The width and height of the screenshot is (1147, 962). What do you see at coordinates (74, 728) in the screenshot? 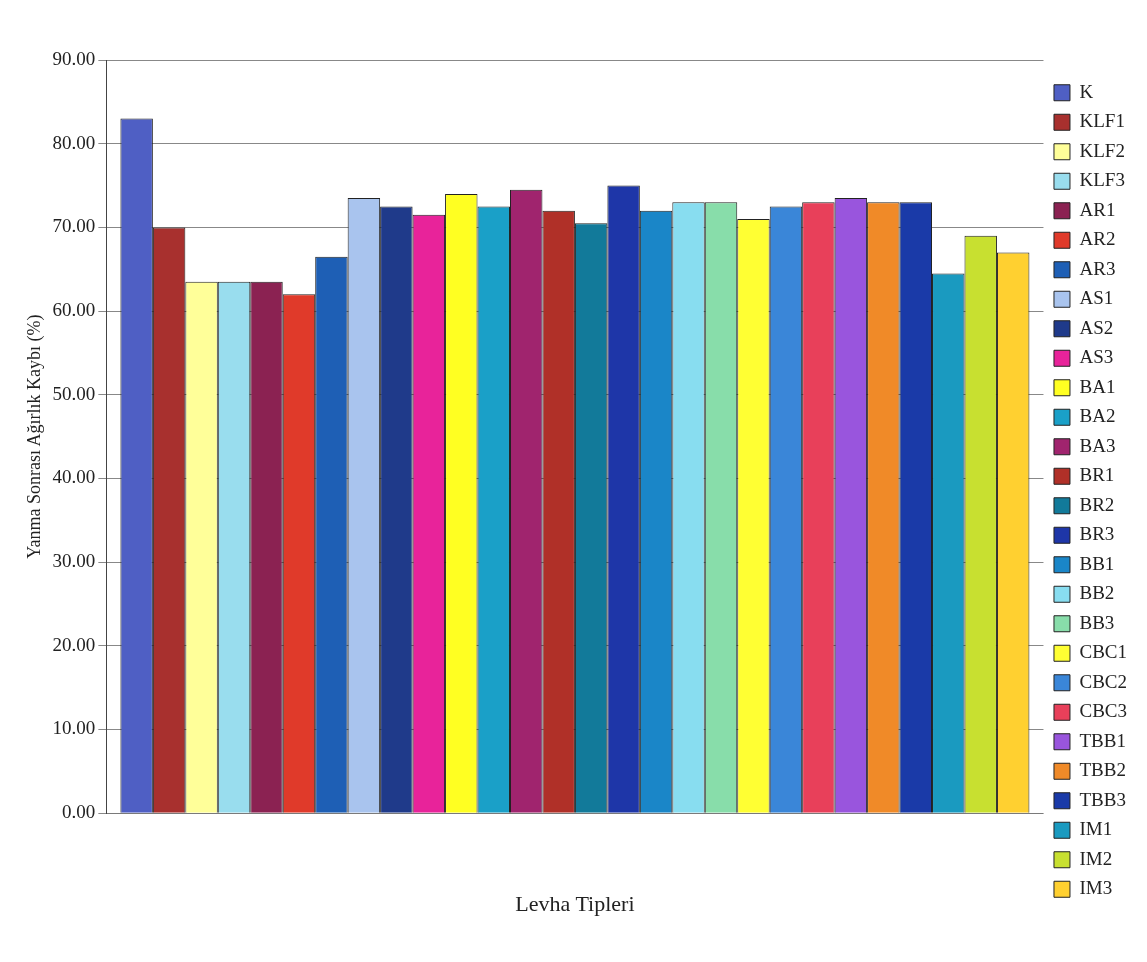
I see `y-tick-label: 10.00` at bounding box center [74, 728].